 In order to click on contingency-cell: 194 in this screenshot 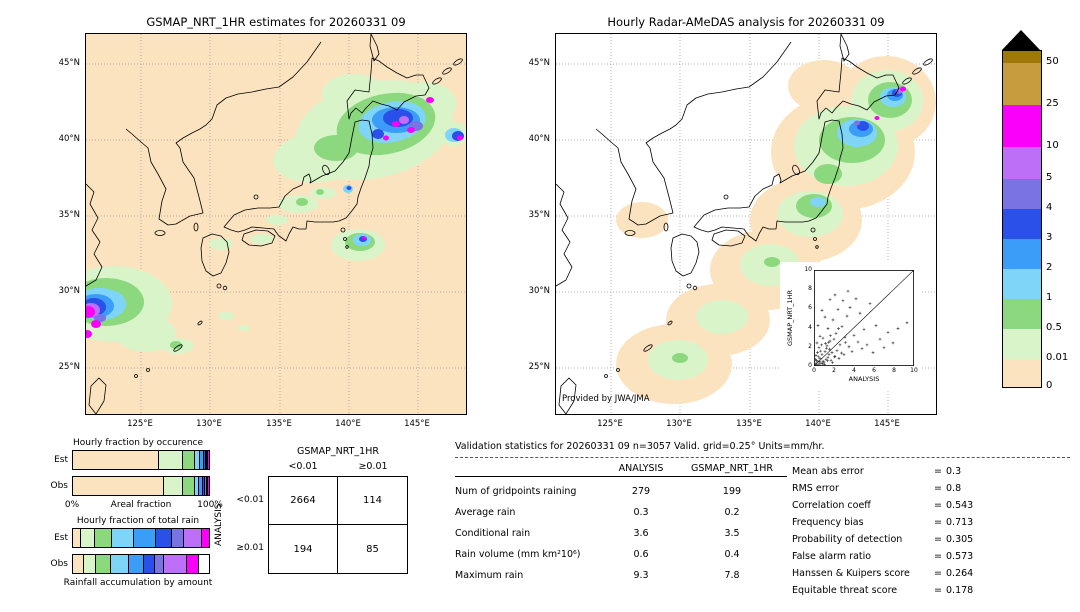, I will do `click(303, 549)`.